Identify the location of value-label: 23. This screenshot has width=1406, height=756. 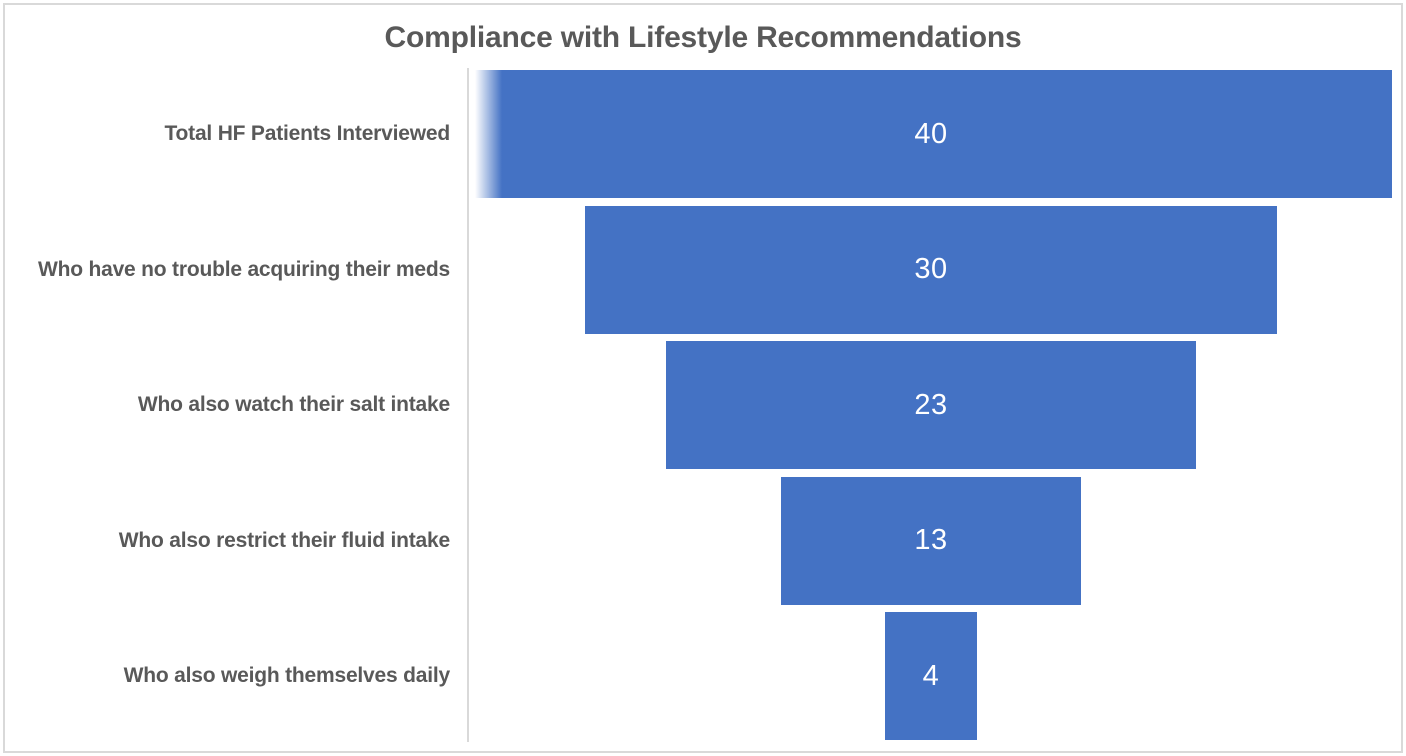
(931, 404).